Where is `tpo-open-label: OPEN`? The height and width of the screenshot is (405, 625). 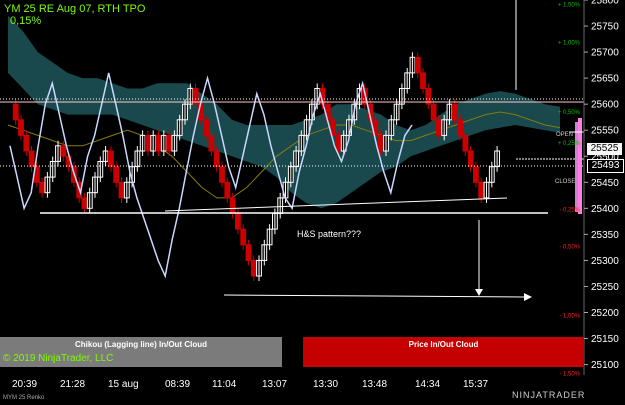 tpo-open-label: OPEN is located at coordinates (565, 135).